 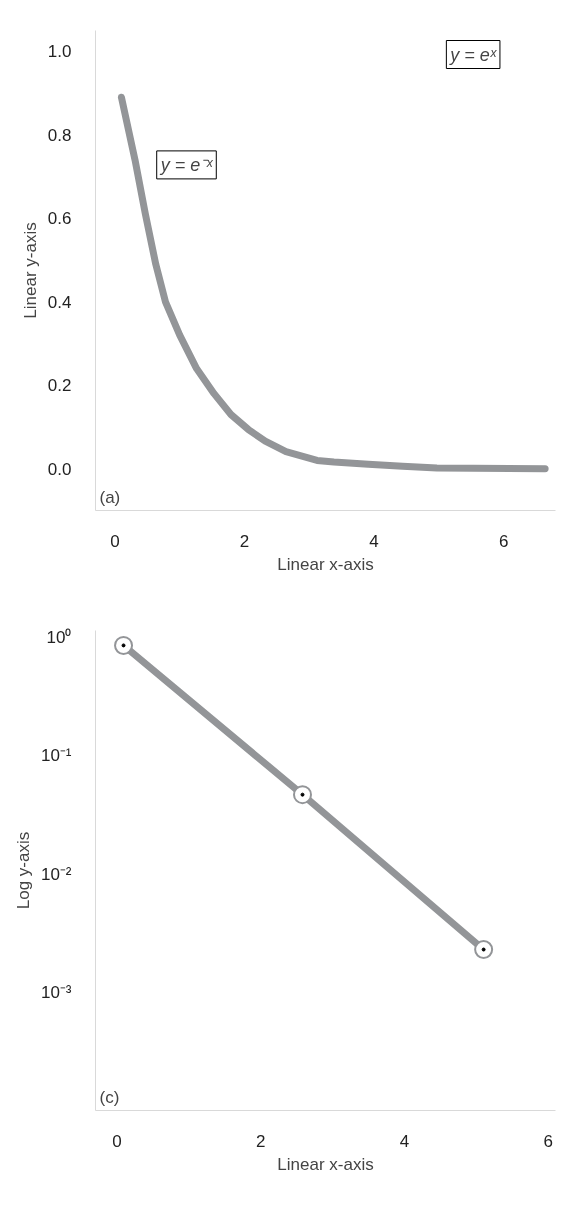 What do you see at coordinates (59, 52) in the screenshot?
I see `y-tick-label: 1.0` at bounding box center [59, 52].